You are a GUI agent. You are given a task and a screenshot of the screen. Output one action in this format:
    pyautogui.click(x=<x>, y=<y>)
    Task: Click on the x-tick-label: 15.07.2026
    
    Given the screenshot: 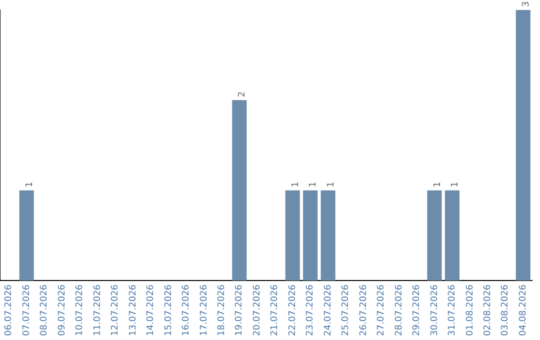 What is the action you would take?
    pyautogui.click(x=169, y=310)
    